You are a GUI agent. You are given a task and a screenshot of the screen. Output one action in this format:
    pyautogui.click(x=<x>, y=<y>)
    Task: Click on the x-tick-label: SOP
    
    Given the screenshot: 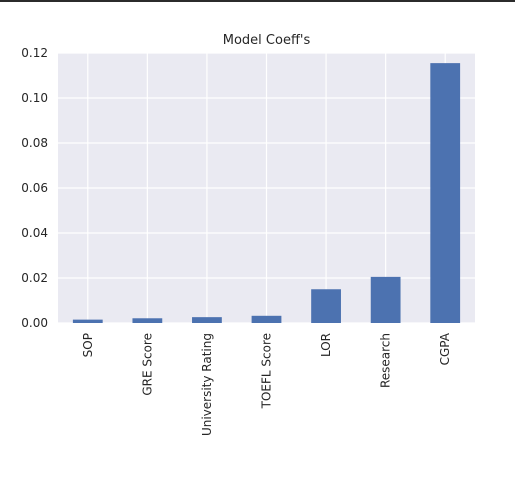 What is the action you would take?
    pyautogui.click(x=88, y=345)
    